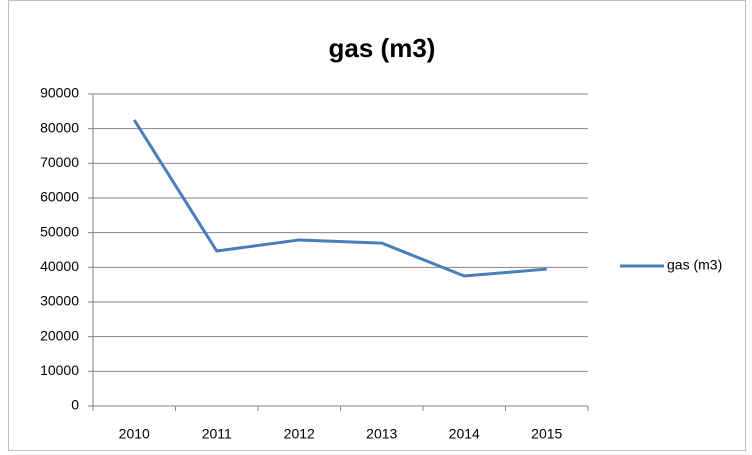 This screenshot has height=455, width=752. I want to click on y-tick-label: 40000, so click(59, 266).